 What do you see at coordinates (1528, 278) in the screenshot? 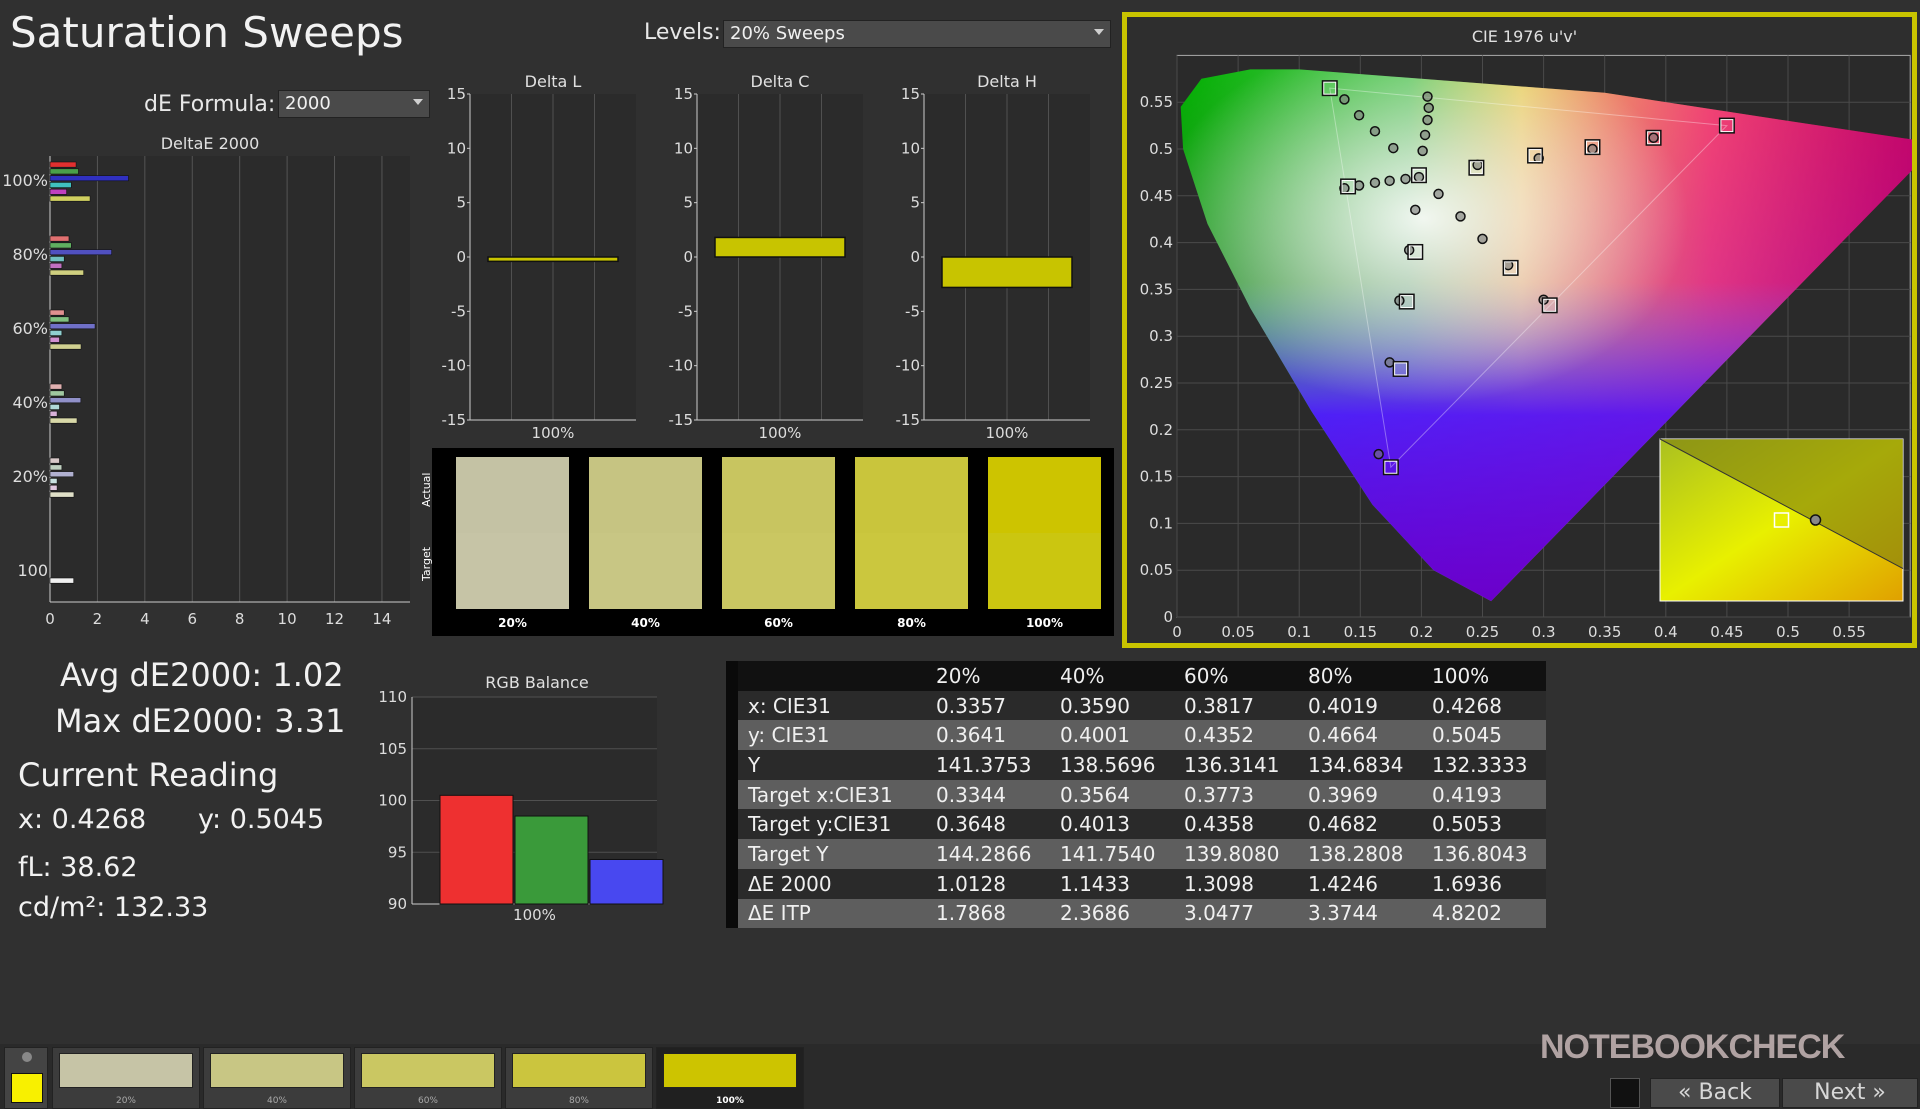
I see `cie-gamut-triangle` at bounding box center [1528, 278].